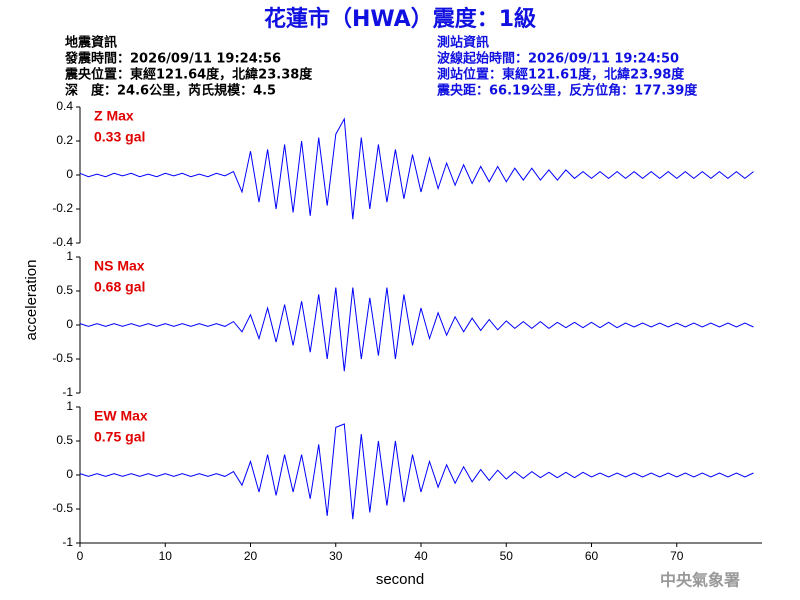 This screenshot has height=600, width=800. Describe the element at coordinates (91, 43) in the screenshot. I see `info: 地震資訊` at that location.